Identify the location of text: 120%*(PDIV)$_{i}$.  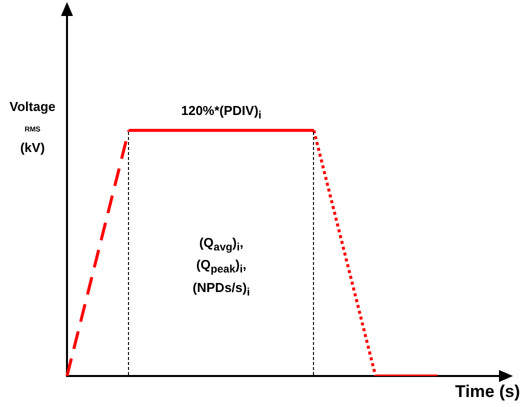
(221, 113).